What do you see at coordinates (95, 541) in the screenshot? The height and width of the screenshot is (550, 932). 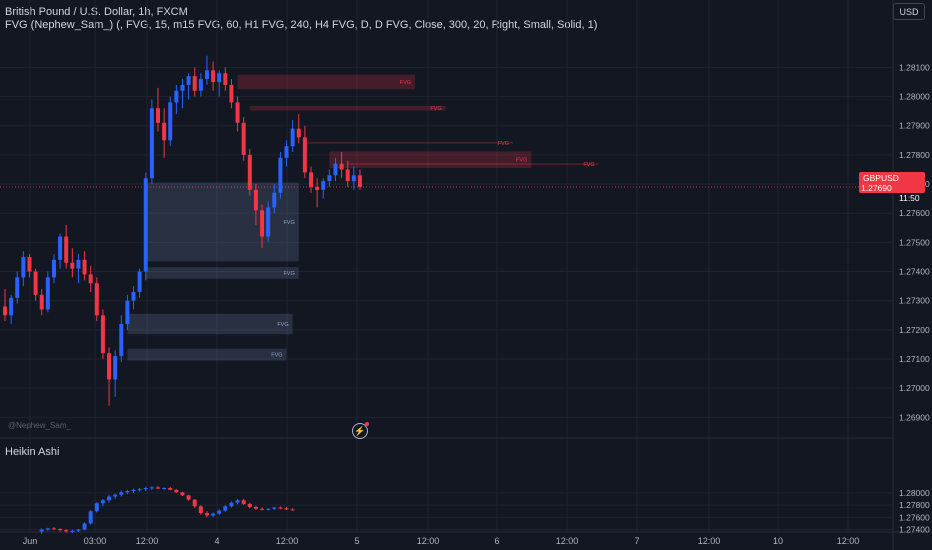 I see `time-tick-label: 03:00` at bounding box center [95, 541].